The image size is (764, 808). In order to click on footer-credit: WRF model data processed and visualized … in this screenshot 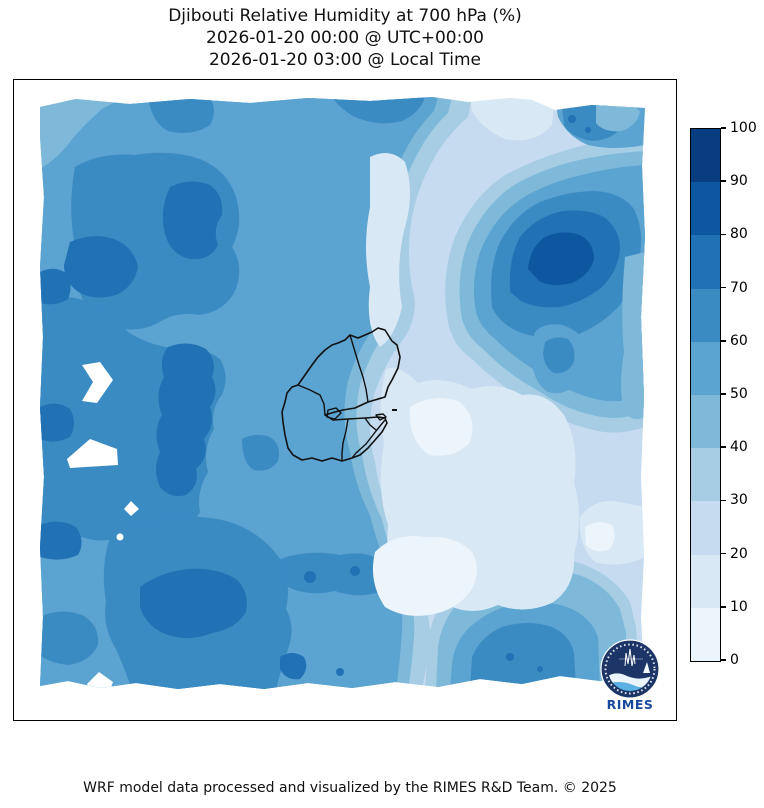, I will do `click(350, 788)`.